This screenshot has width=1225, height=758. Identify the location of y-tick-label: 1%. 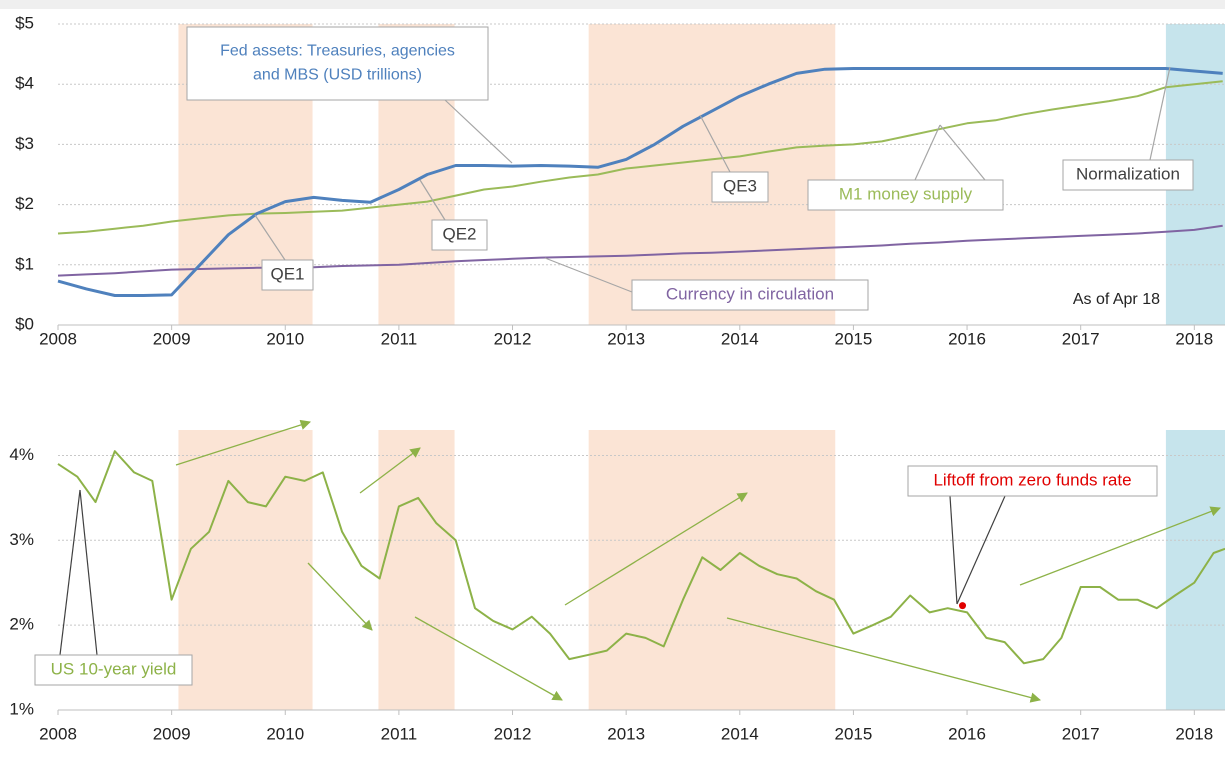
(21, 708).